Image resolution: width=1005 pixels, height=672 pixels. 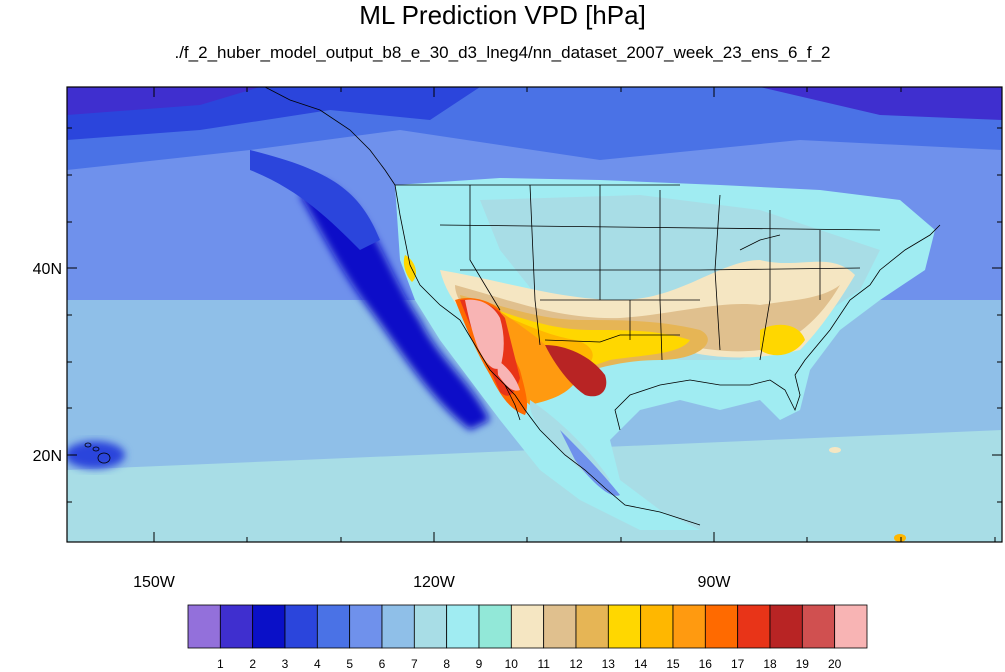 I want to click on y-tick-label: 40N, so click(x=47, y=269).